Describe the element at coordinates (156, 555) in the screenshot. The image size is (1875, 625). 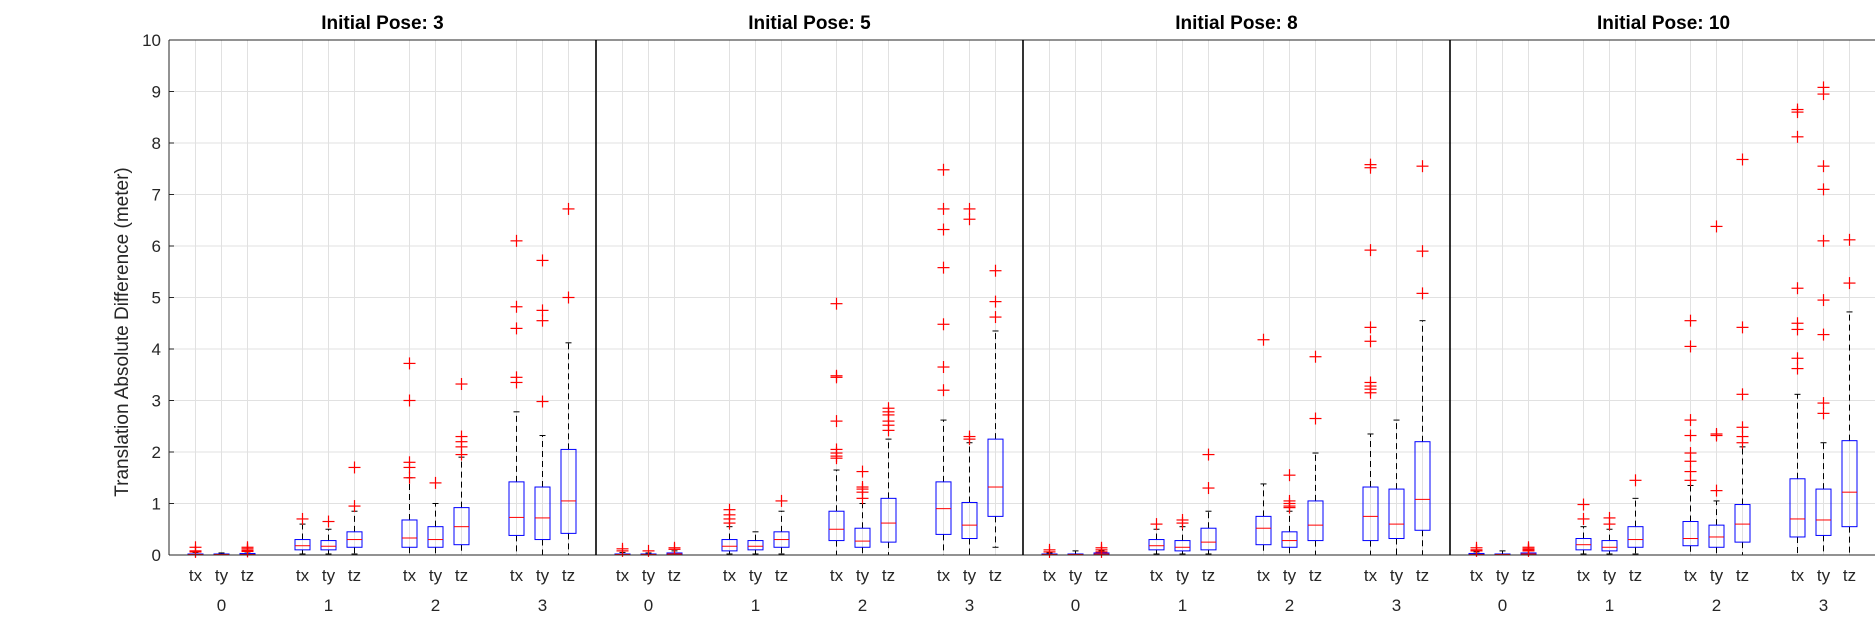
I see `y-tick-label: 0` at that location.